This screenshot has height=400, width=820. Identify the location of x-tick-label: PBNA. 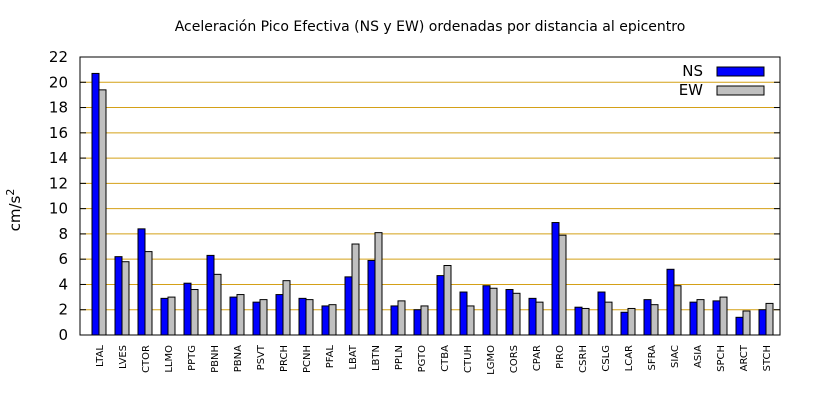
(238, 358).